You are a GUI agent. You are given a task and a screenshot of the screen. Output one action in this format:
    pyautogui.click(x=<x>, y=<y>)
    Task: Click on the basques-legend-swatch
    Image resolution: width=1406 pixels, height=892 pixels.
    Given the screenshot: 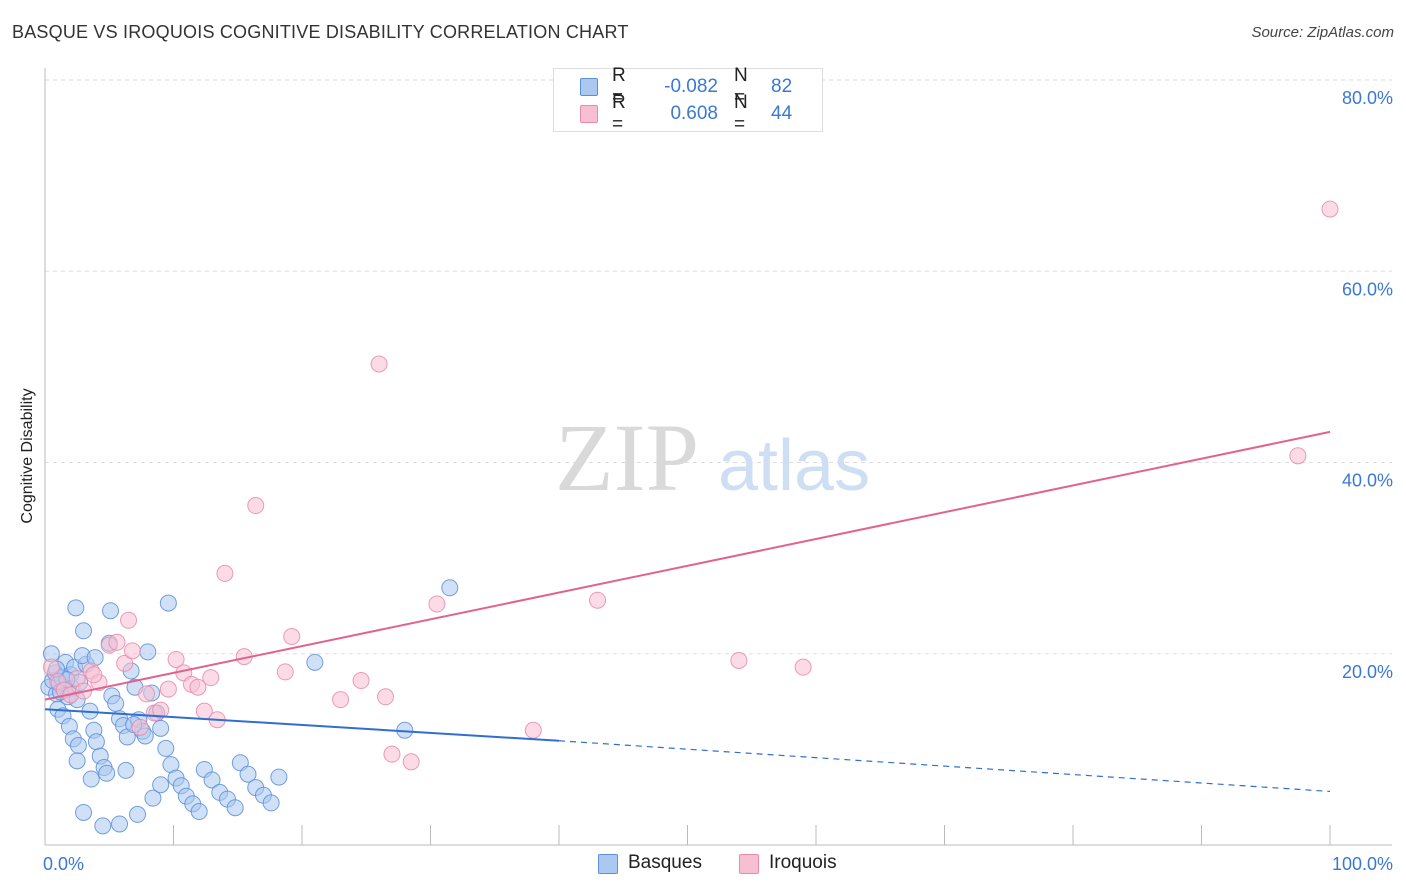 What is the action you would take?
    pyautogui.click(x=608, y=864)
    